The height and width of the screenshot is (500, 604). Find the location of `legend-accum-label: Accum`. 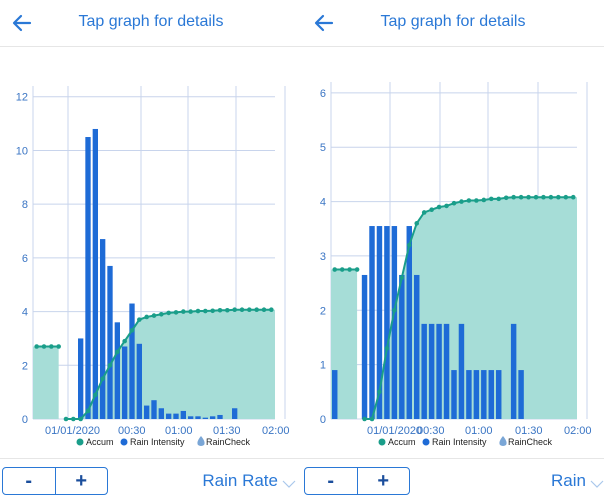

legend-accum-label: Accum is located at coordinates (100, 442).